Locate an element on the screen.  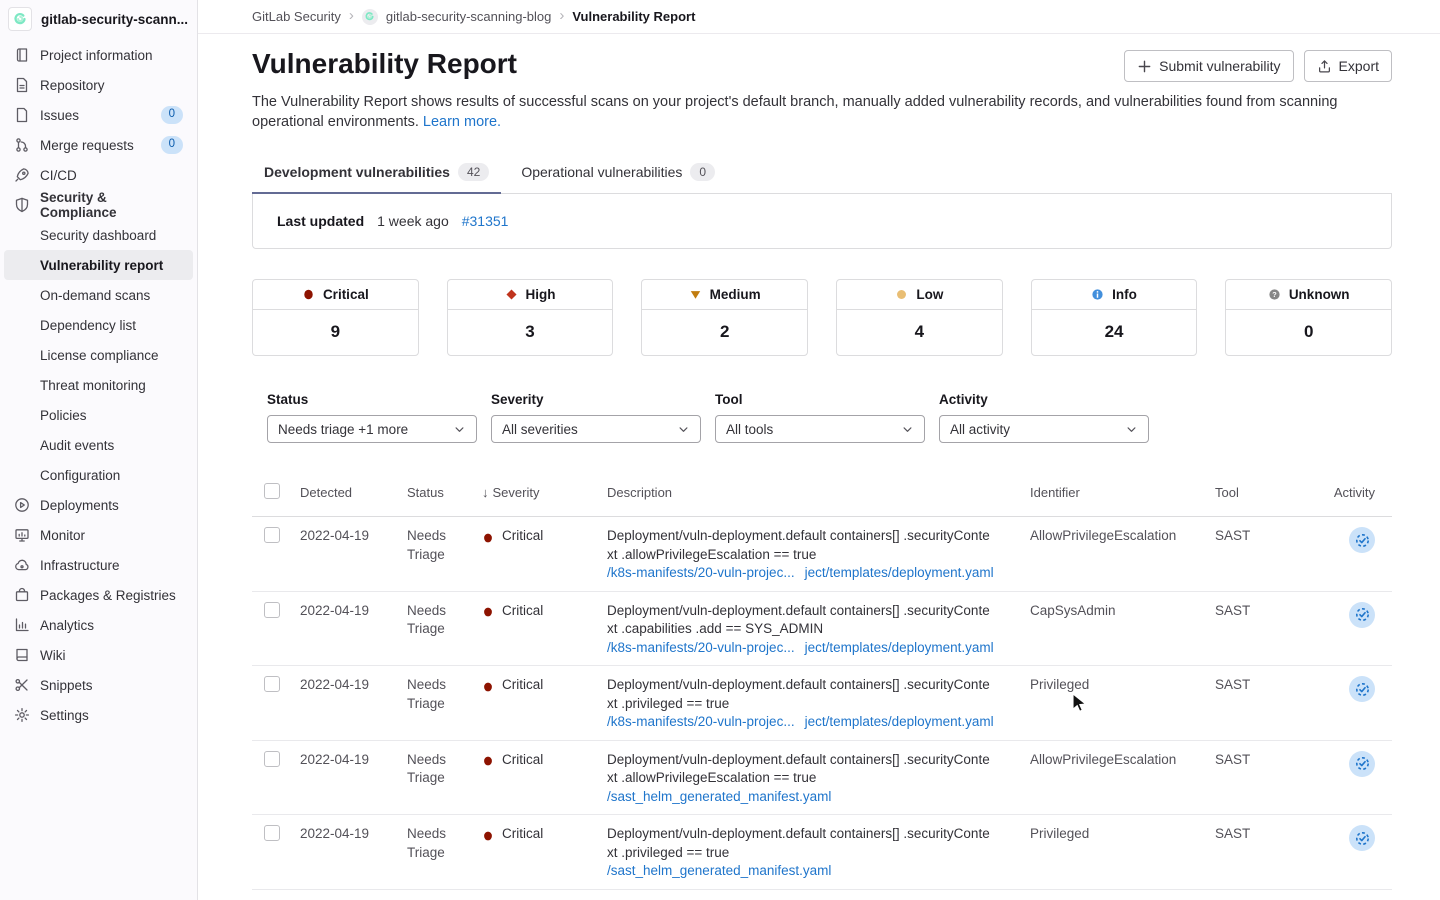
sidebar-item-label: Merge requests is located at coordinates (87, 145).